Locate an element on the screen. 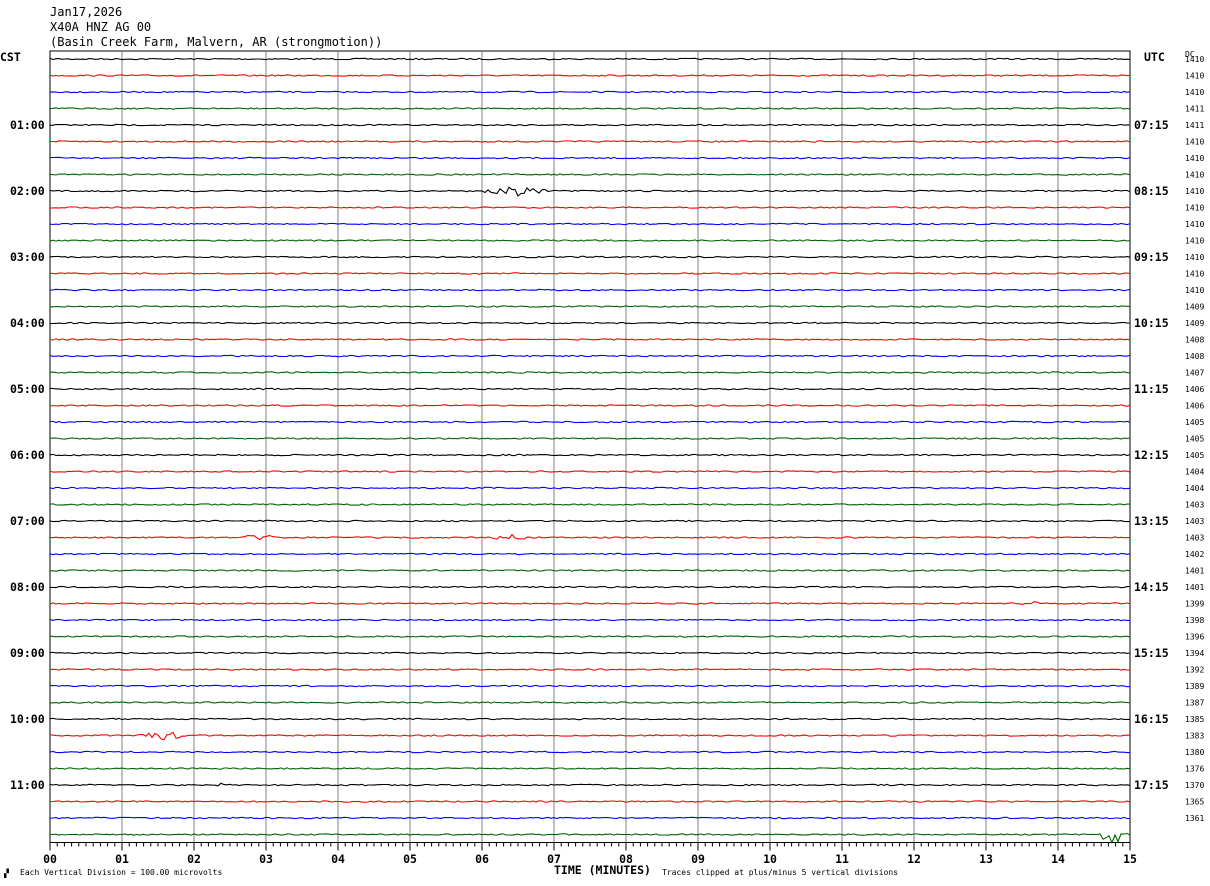  dc-value: 1399 is located at coordinates (1194, 604).